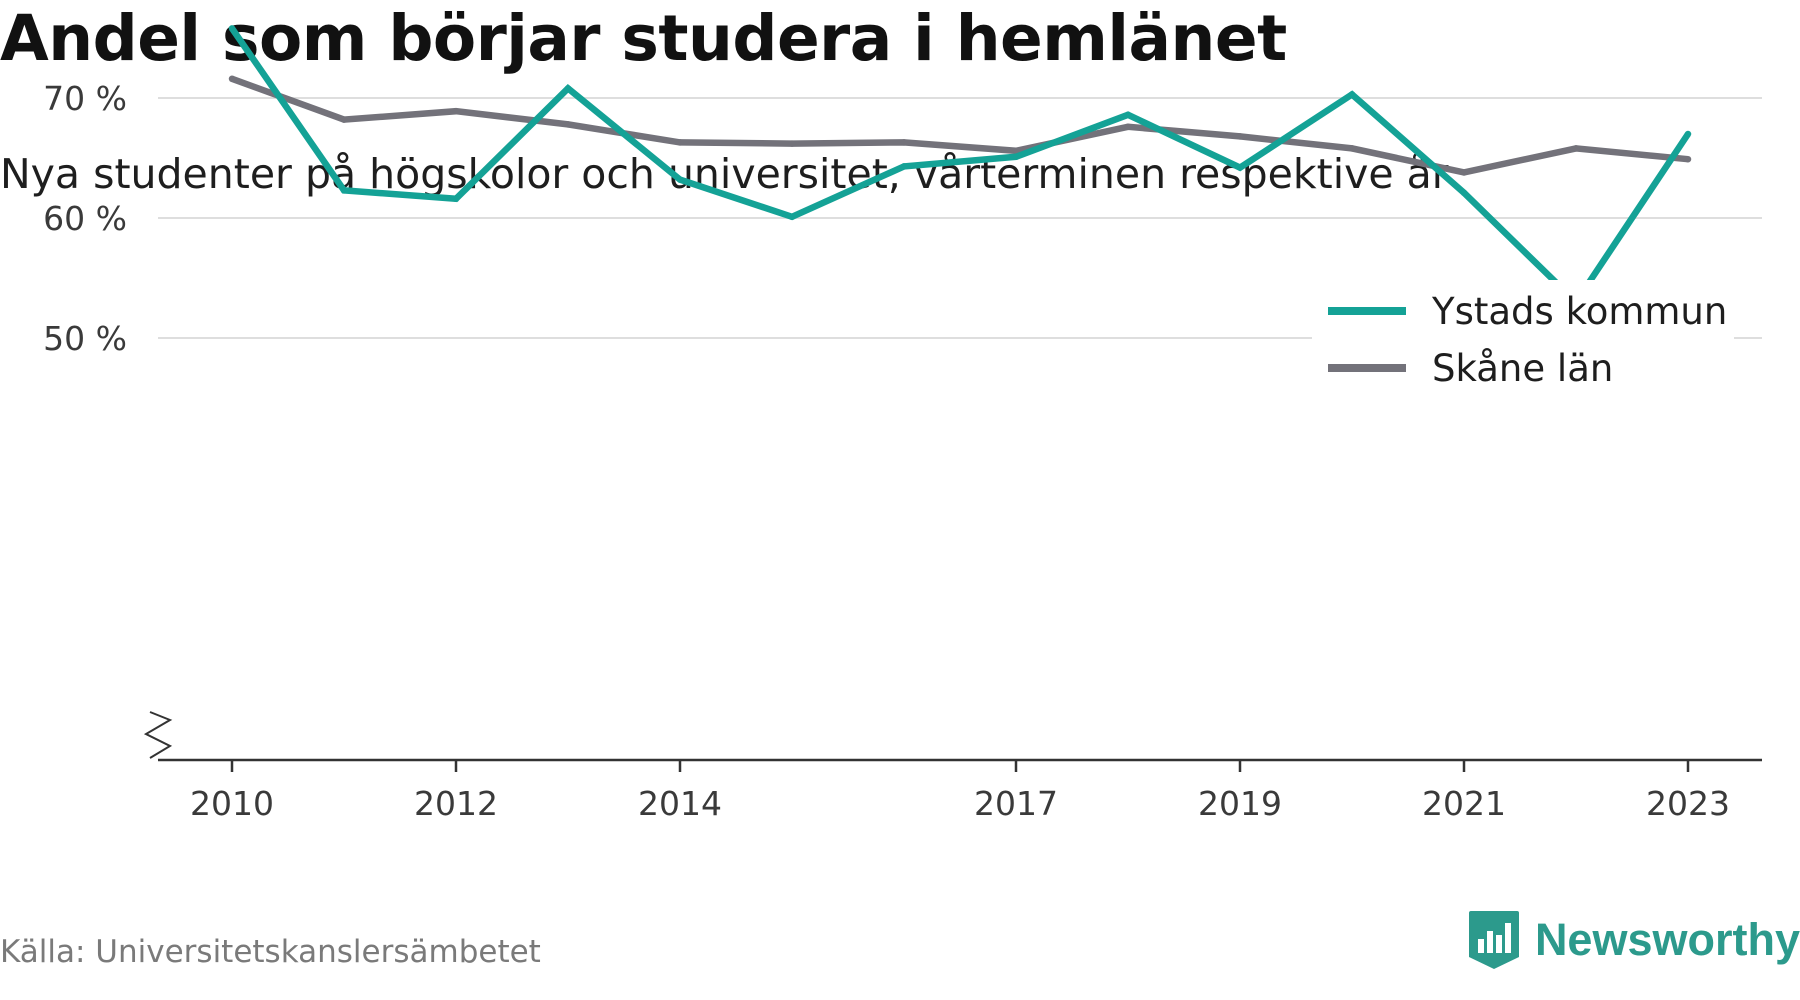  Describe the element at coordinates (1688, 803) in the screenshot. I see `x-tick-label: 2023` at that location.